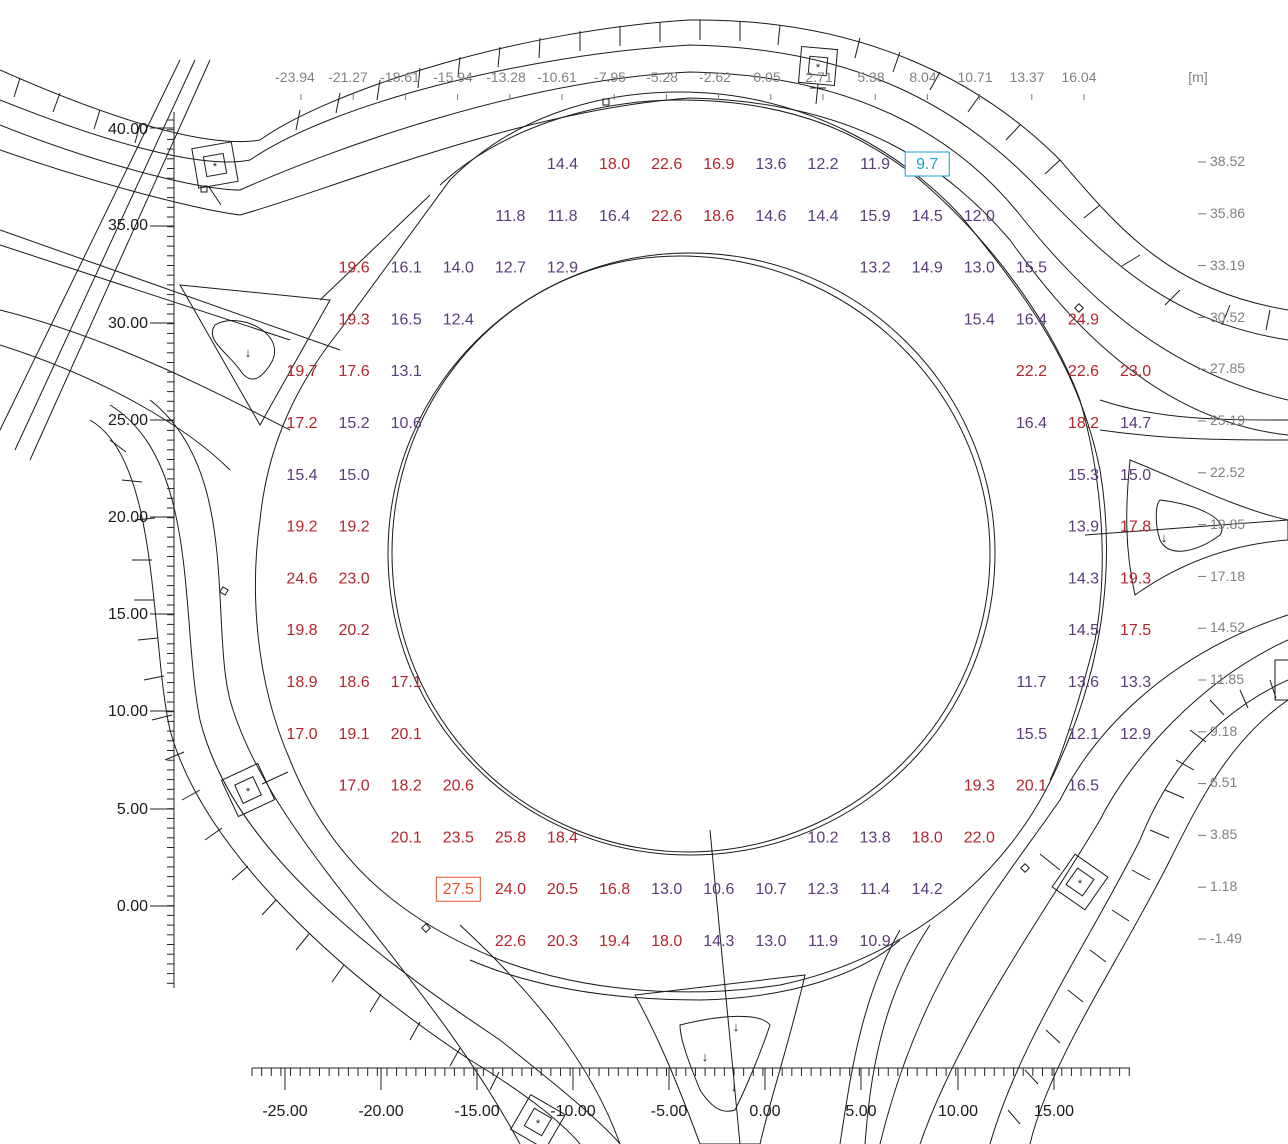 Image resolution: width=1288 pixels, height=1144 pixels. I want to click on illuminance-value: 18.0, so click(927, 837).